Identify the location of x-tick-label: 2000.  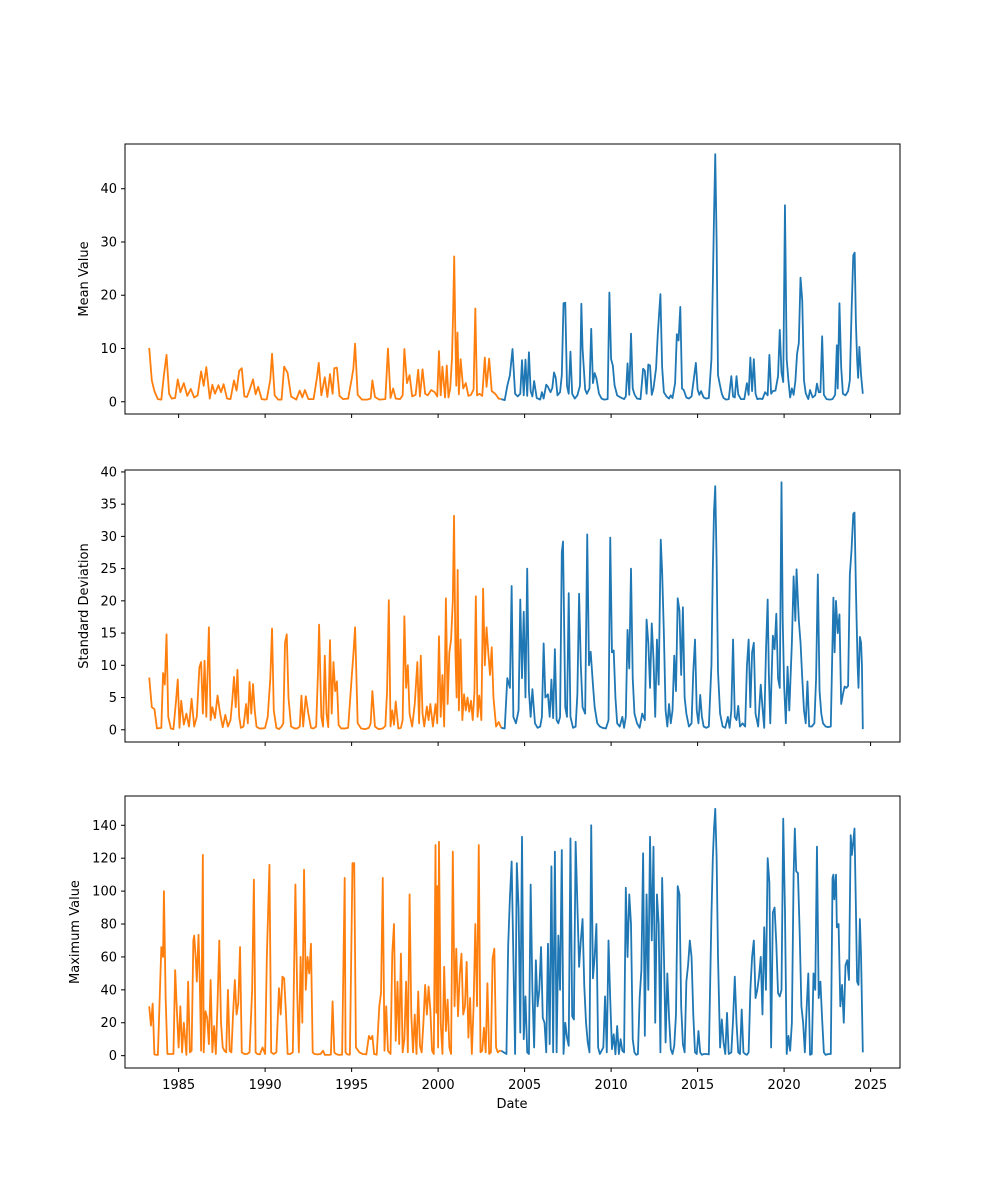
(438, 1085).